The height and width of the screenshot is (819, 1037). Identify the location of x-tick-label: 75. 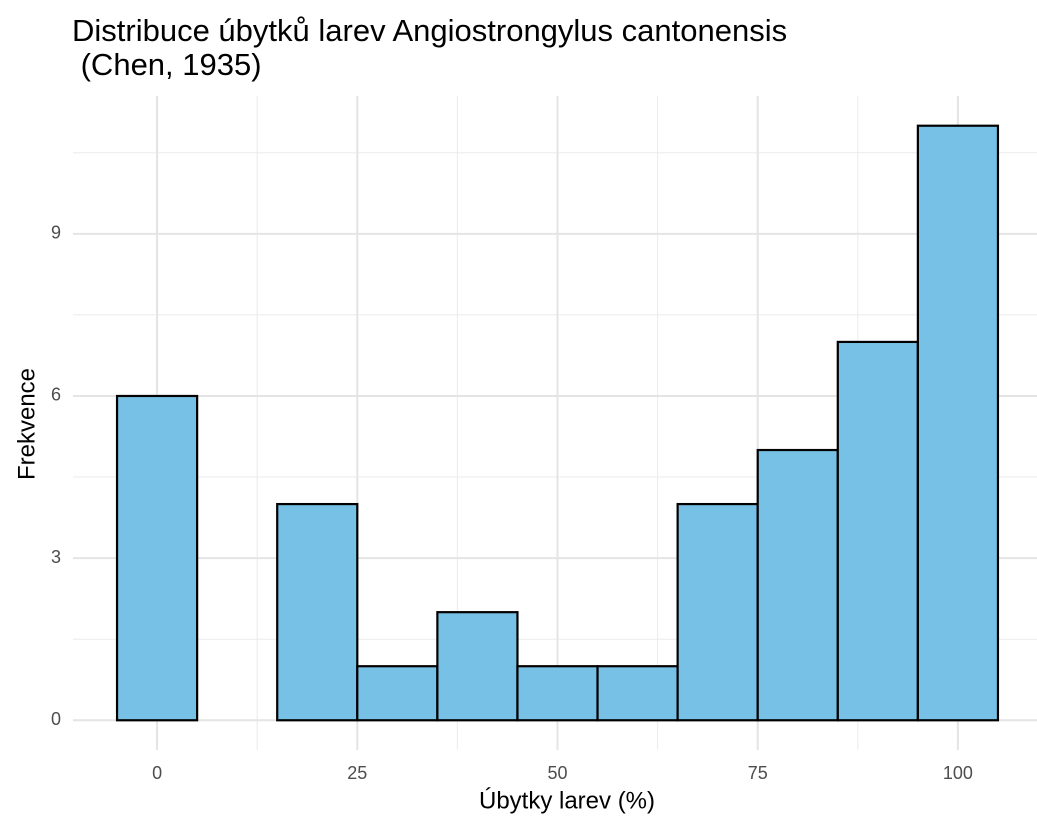
(758, 773).